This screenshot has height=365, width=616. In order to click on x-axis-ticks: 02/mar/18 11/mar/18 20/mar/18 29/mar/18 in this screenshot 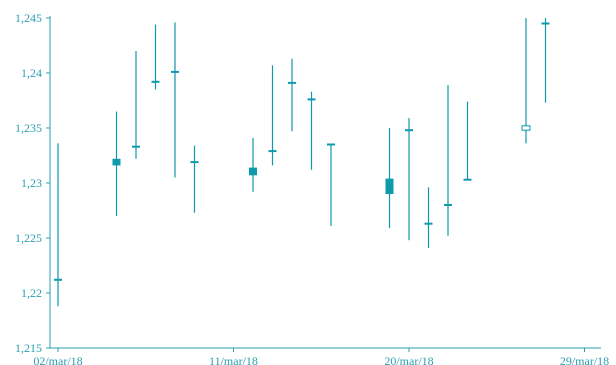, I will do `click(321, 356)`.